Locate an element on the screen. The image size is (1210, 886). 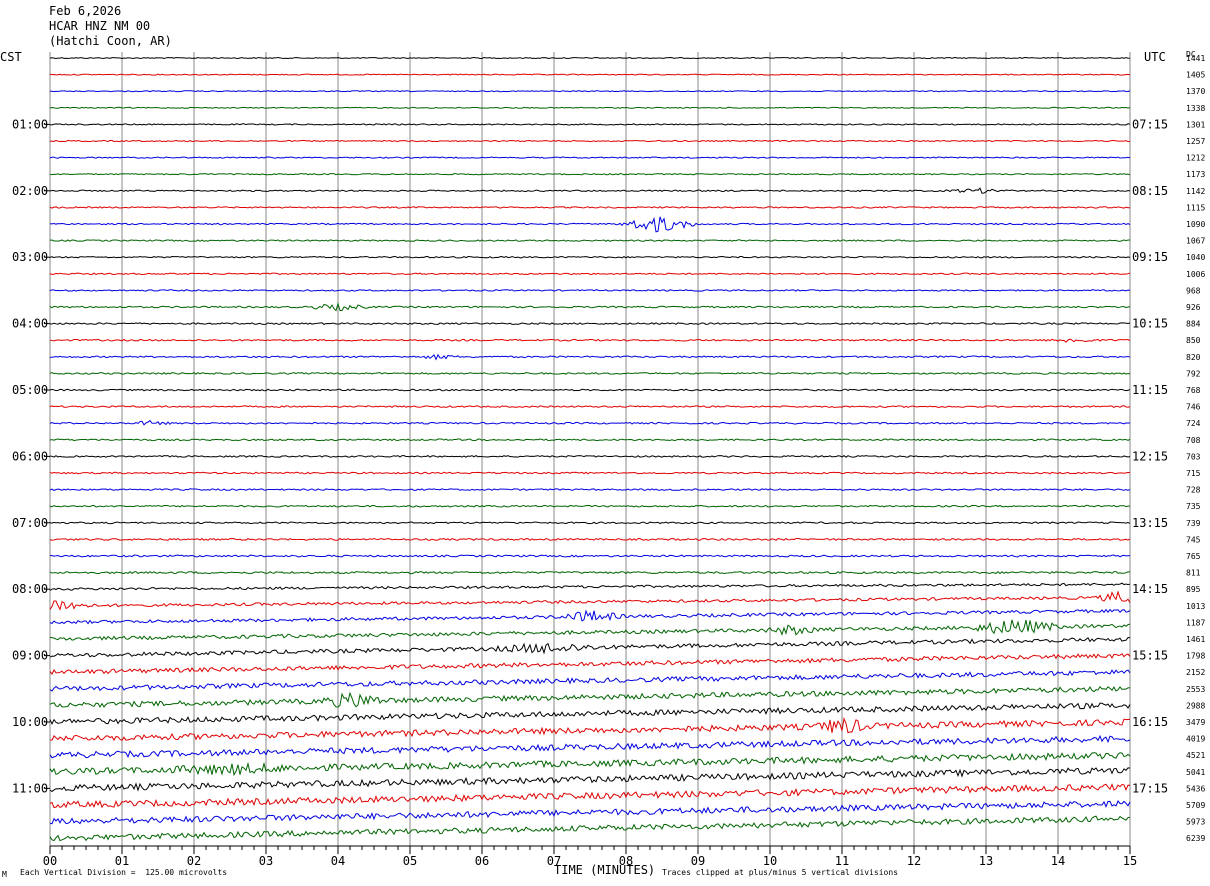
dc-offset-label: 703 is located at coordinates (1193, 456).